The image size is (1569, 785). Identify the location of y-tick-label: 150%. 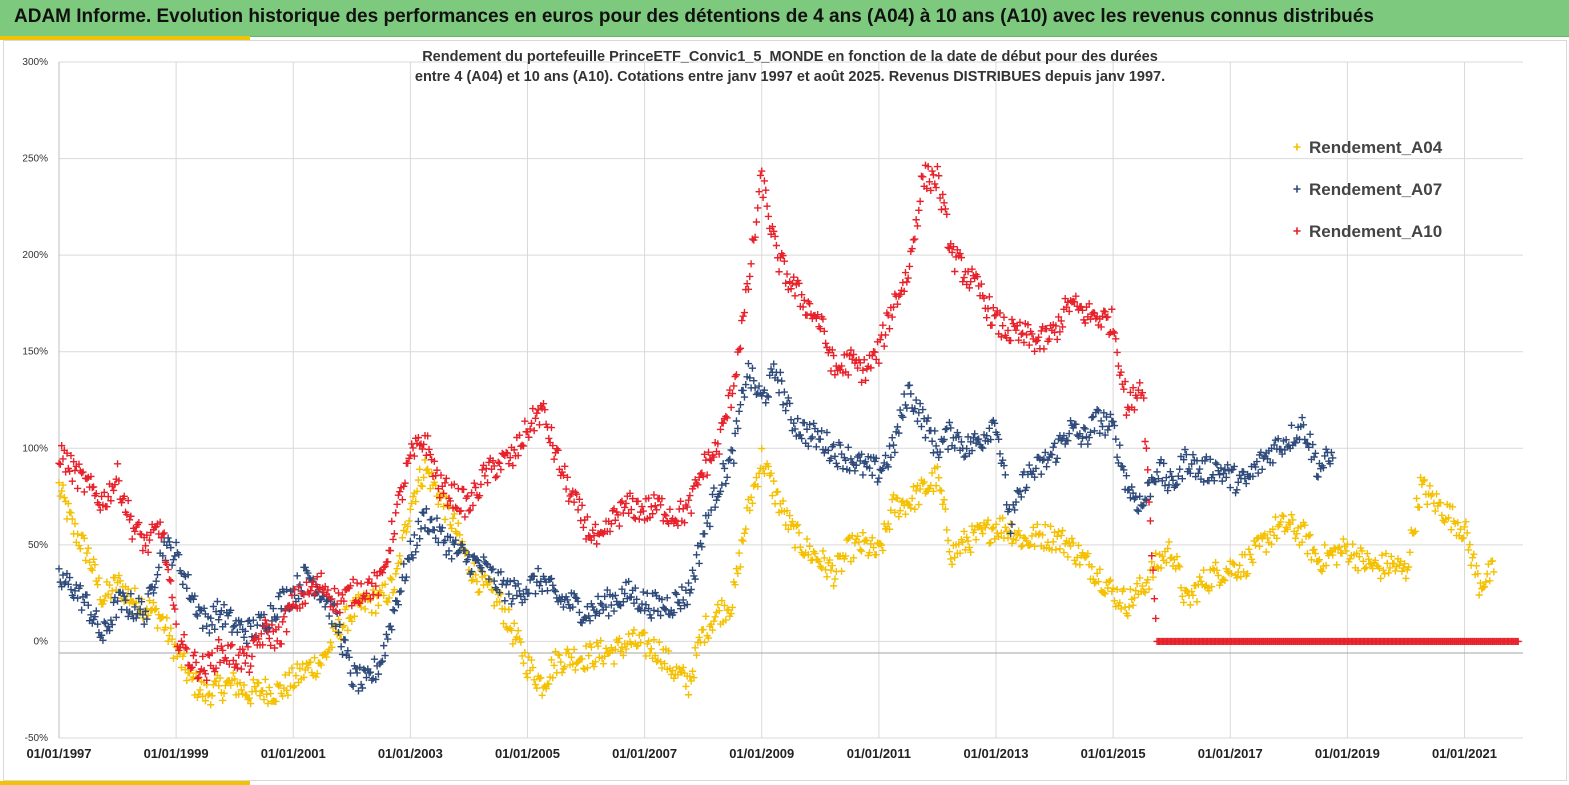
(35, 352).